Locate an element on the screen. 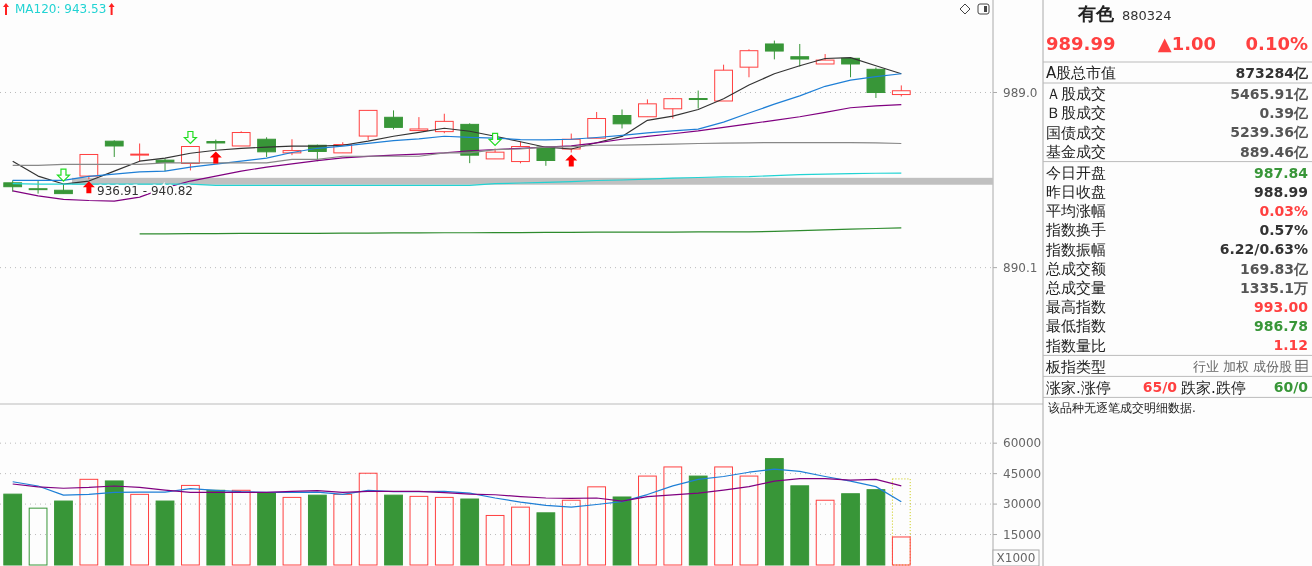 The image size is (1312, 566). text: 6.22/0.63% is located at coordinates (1263, 249).